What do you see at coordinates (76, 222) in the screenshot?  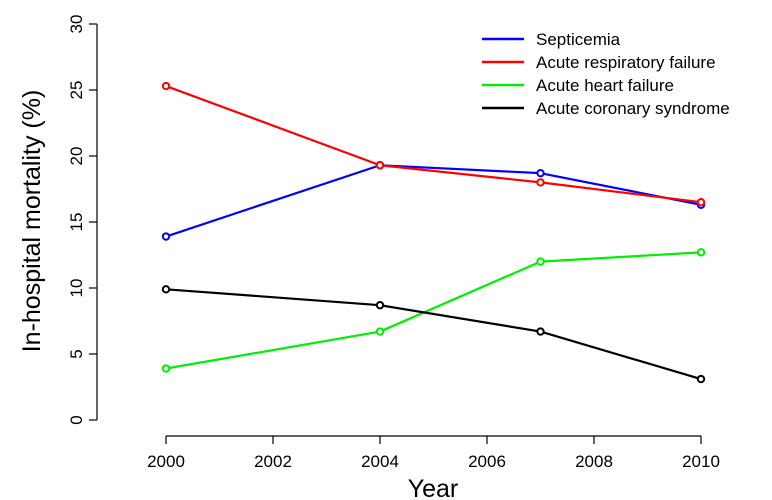 I see `y-tick-label: 15` at bounding box center [76, 222].